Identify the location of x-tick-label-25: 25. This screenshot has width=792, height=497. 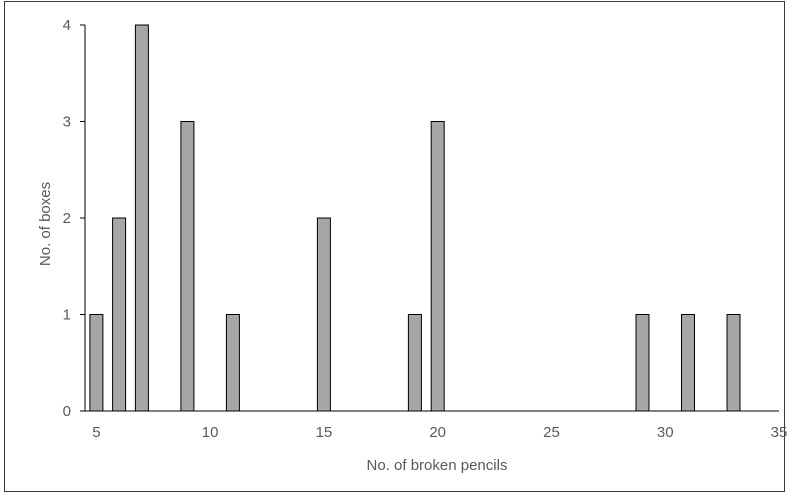
(551, 432).